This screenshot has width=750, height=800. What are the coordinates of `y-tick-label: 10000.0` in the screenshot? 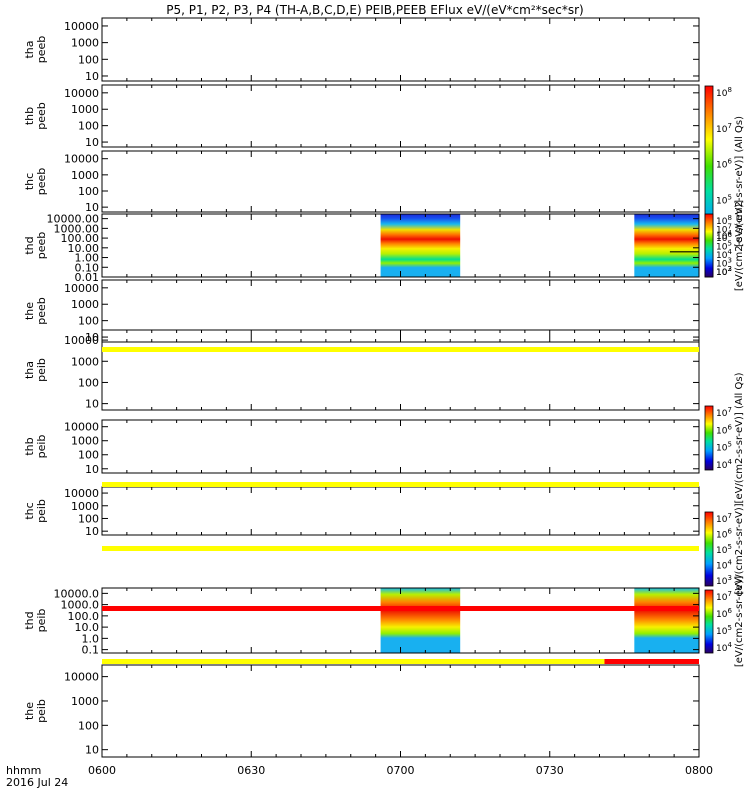 It's located at (77, 593).